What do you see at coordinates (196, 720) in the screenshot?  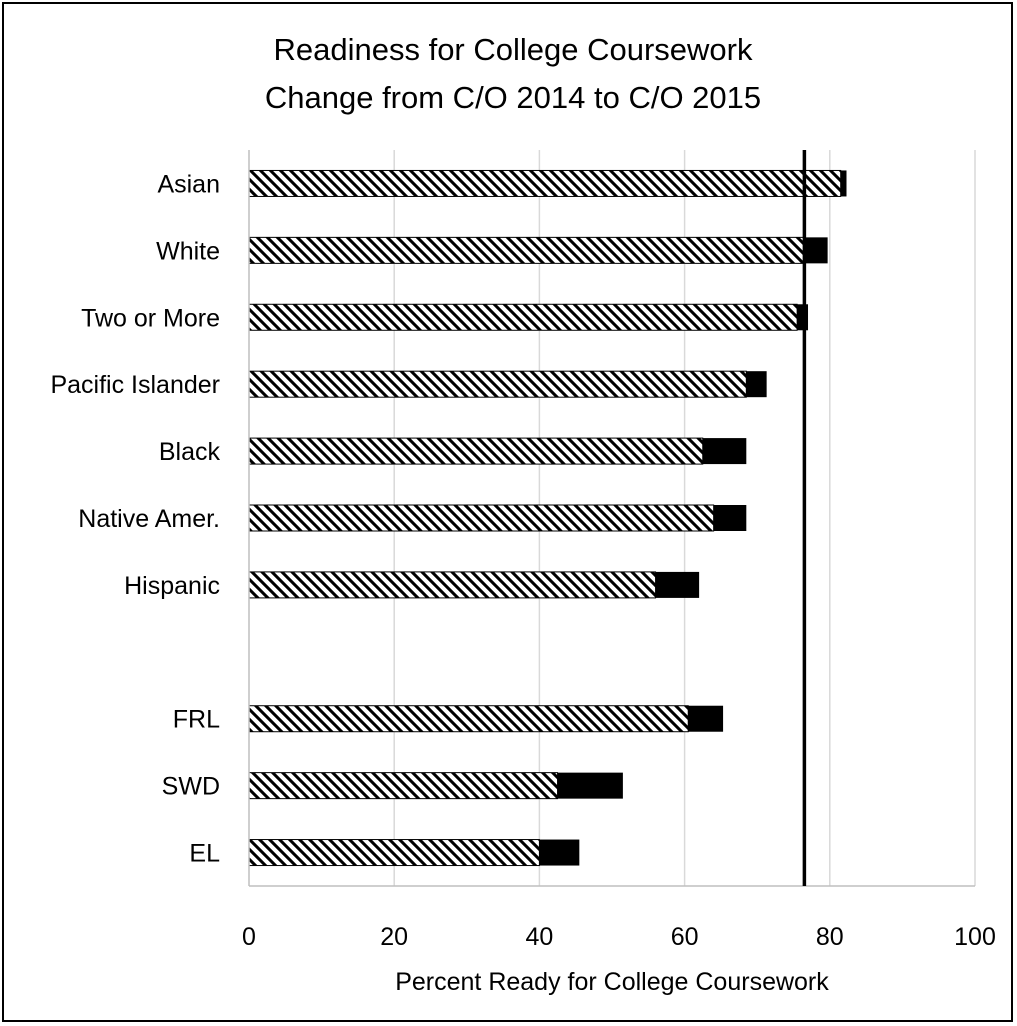 I see `category-label-8: FRL` at bounding box center [196, 720].